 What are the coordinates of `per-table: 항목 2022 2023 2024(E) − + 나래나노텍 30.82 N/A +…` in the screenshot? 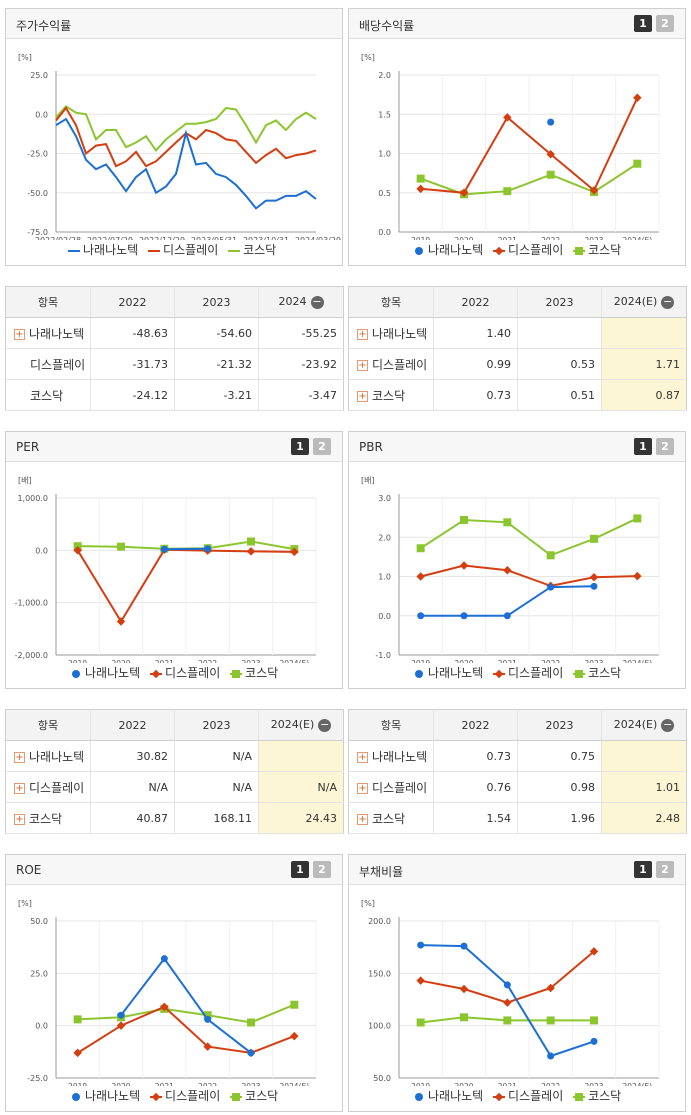 It's located at (174, 771).